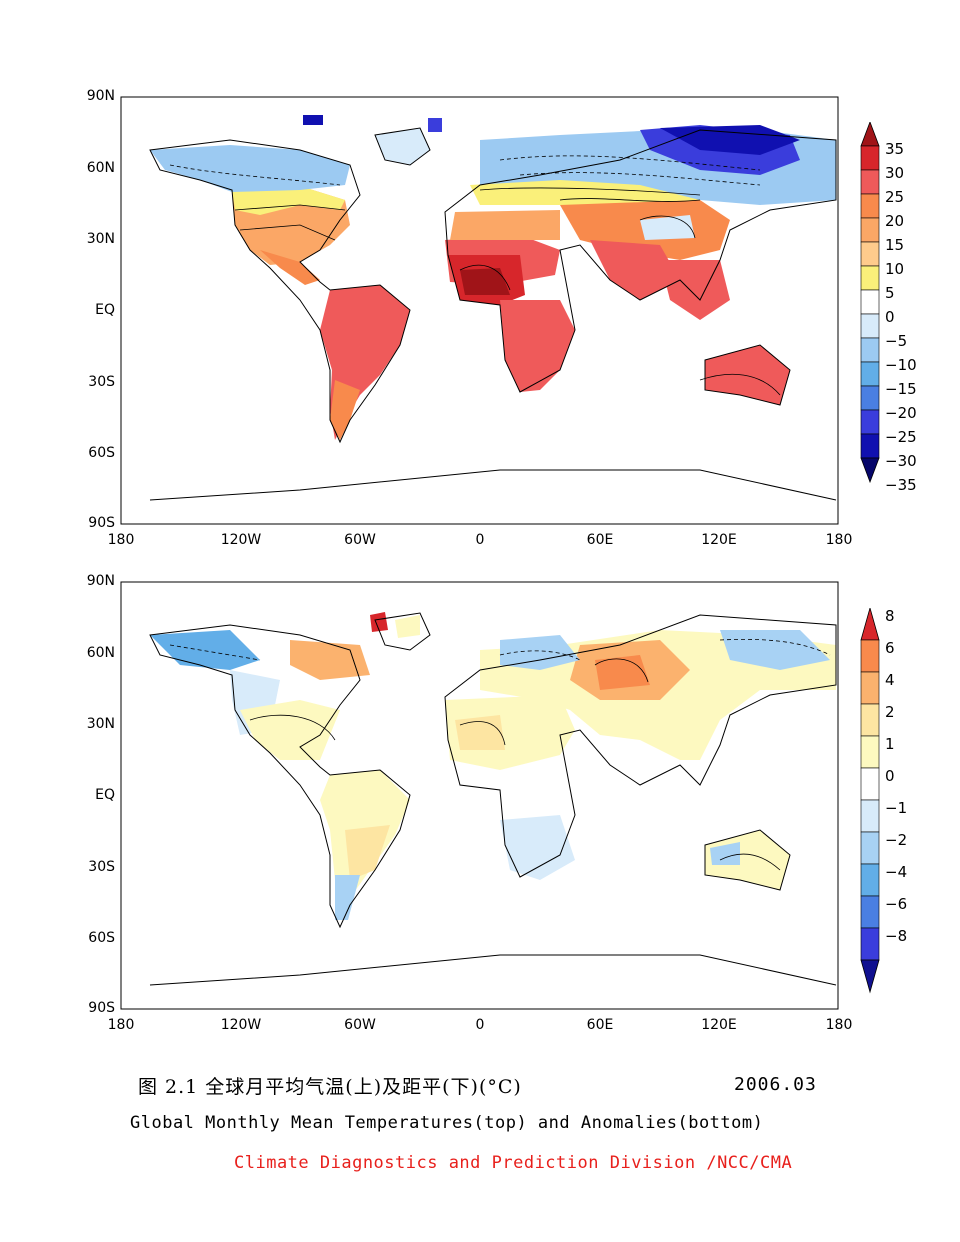 Image resolution: width=960 pixels, height=1242 pixels. What do you see at coordinates (895, 269) in the screenshot?
I see `top-colorbar-label: 10` at bounding box center [895, 269].